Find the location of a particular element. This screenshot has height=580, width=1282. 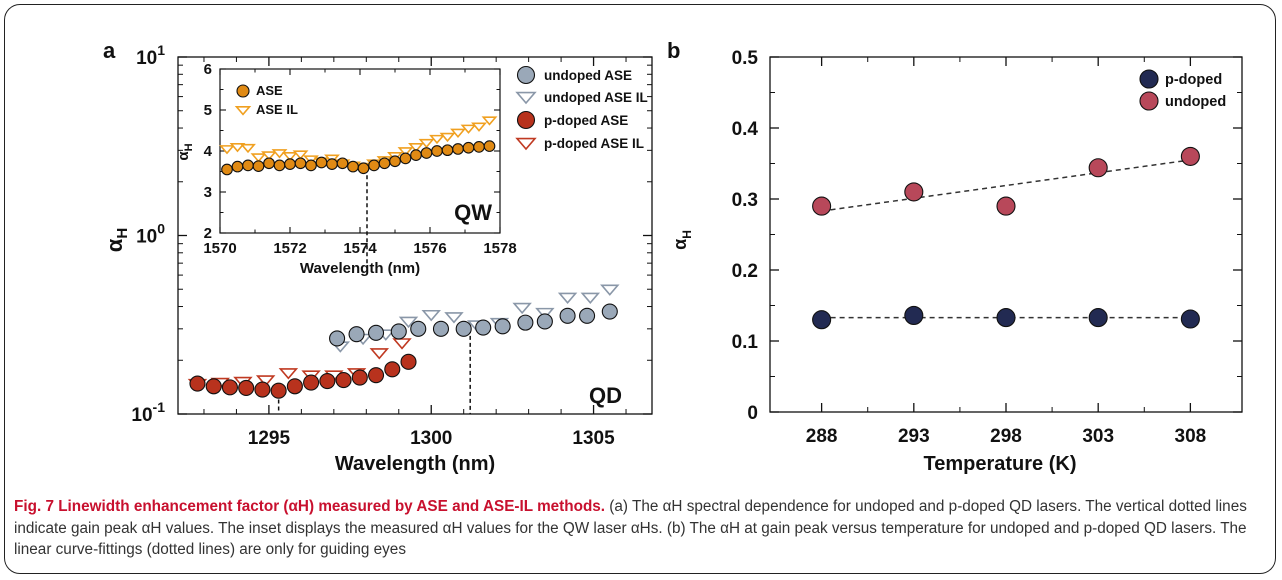

panel-b-x-tick-label: 303 is located at coordinates (1098, 436).